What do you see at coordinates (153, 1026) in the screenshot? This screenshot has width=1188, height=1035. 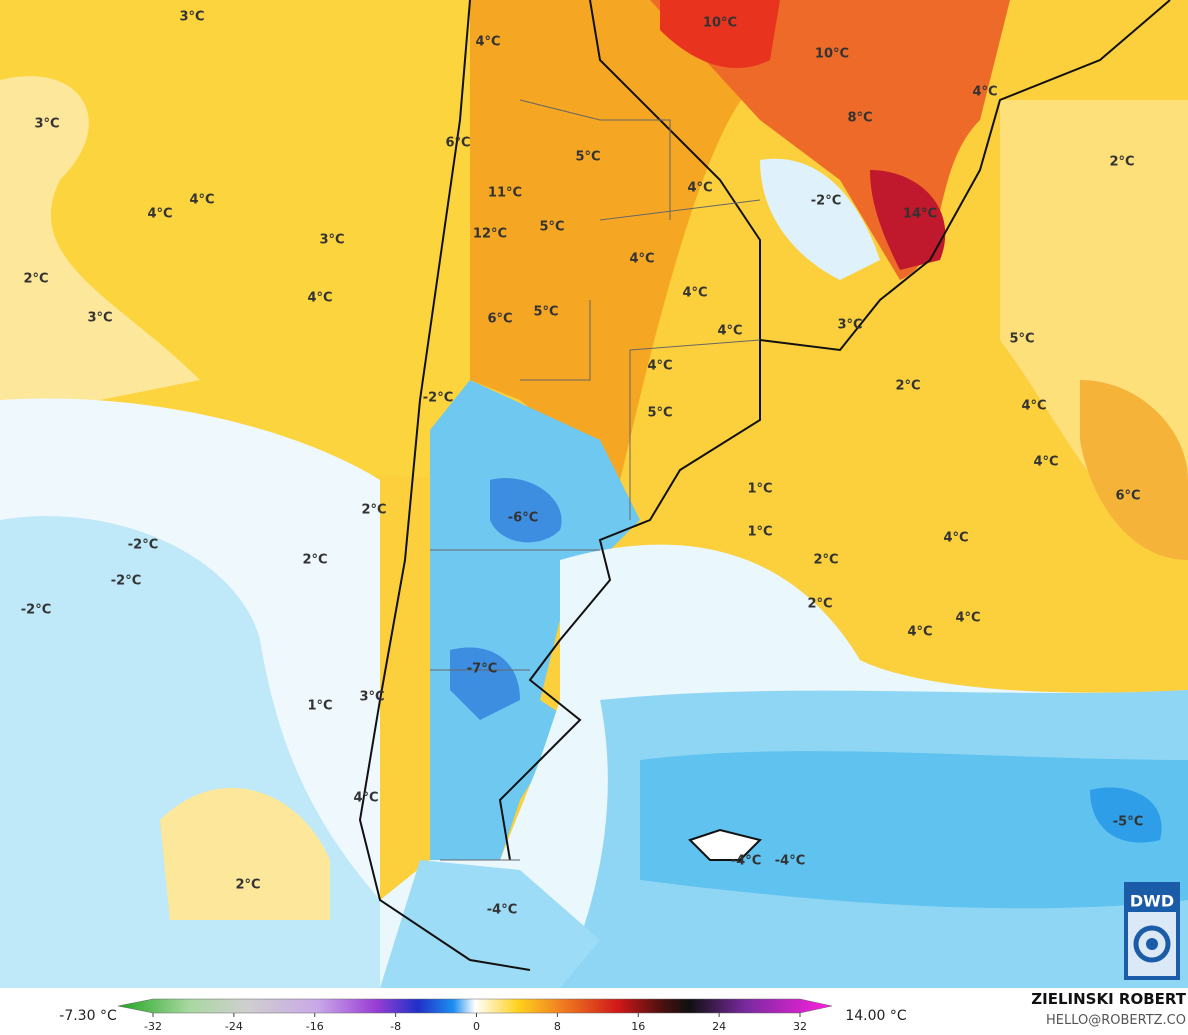 I see `tick-label: -32` at bounding box center [153, 1026].